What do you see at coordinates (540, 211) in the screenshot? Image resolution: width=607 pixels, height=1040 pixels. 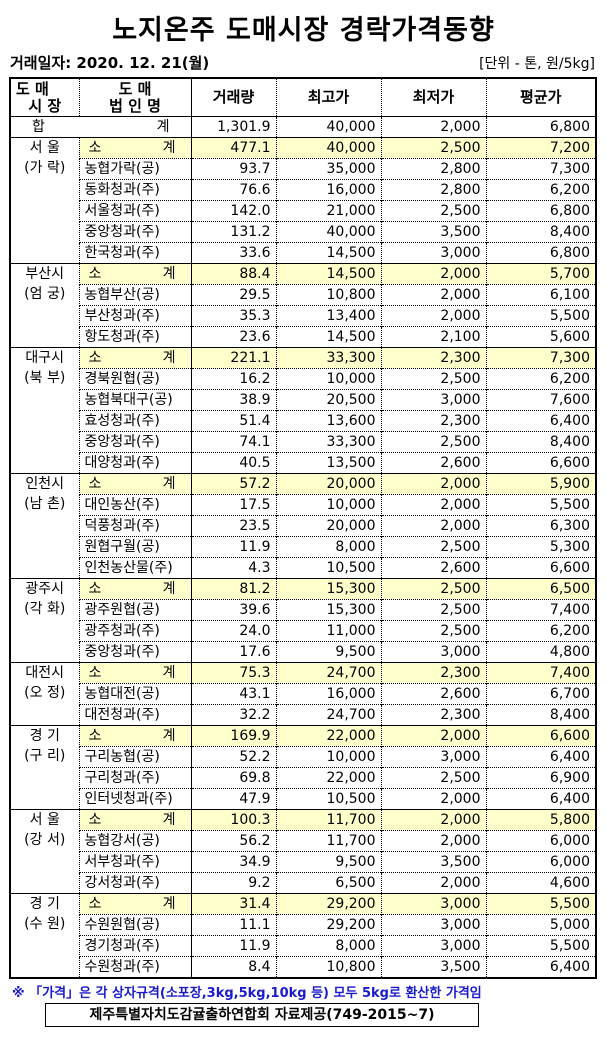 I see `avg-cell: 6,800` at bounding box center [540, 211].